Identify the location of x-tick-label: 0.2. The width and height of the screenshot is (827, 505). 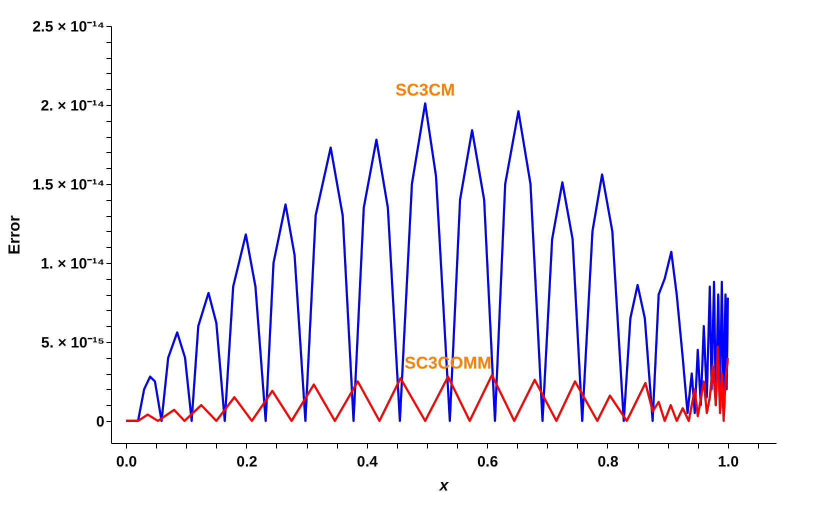
(247, 462).